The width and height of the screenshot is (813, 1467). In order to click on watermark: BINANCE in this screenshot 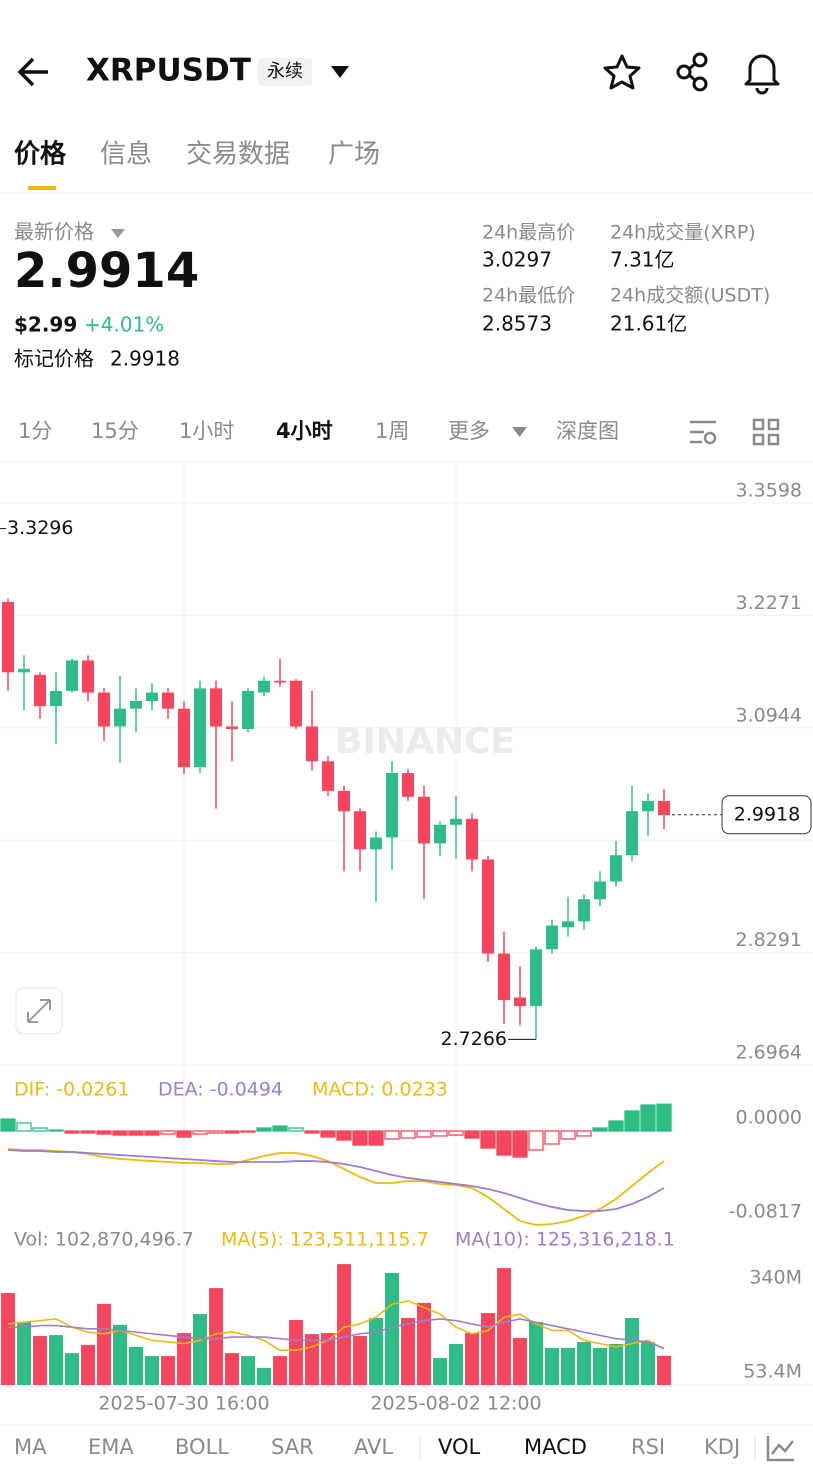, I will do `click(425, 741)`.